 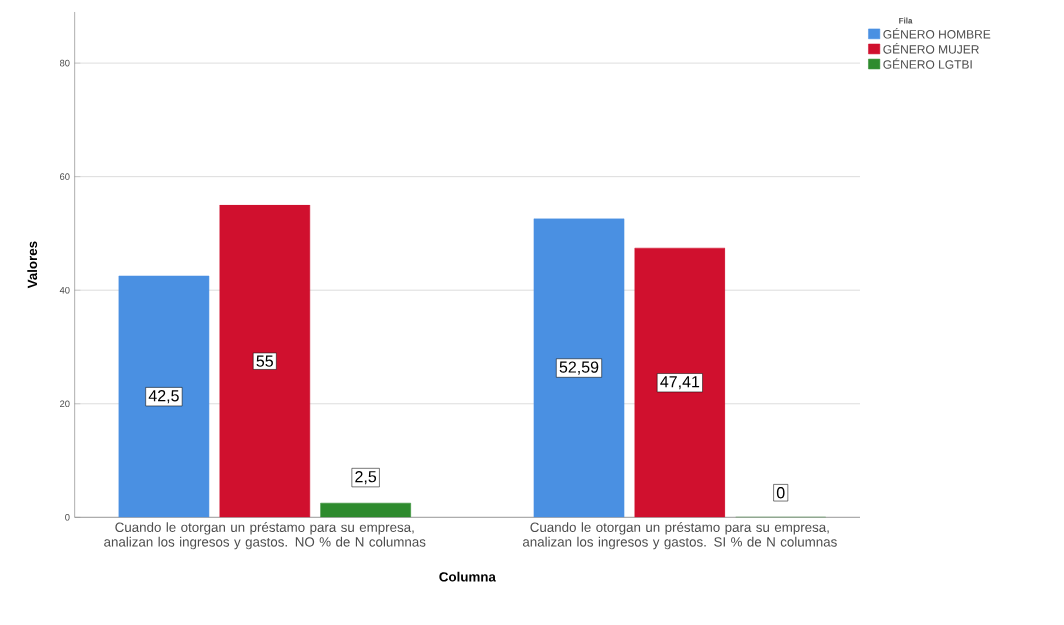 I want to click on y-tick-label: 0, so click(x=67, y=517).